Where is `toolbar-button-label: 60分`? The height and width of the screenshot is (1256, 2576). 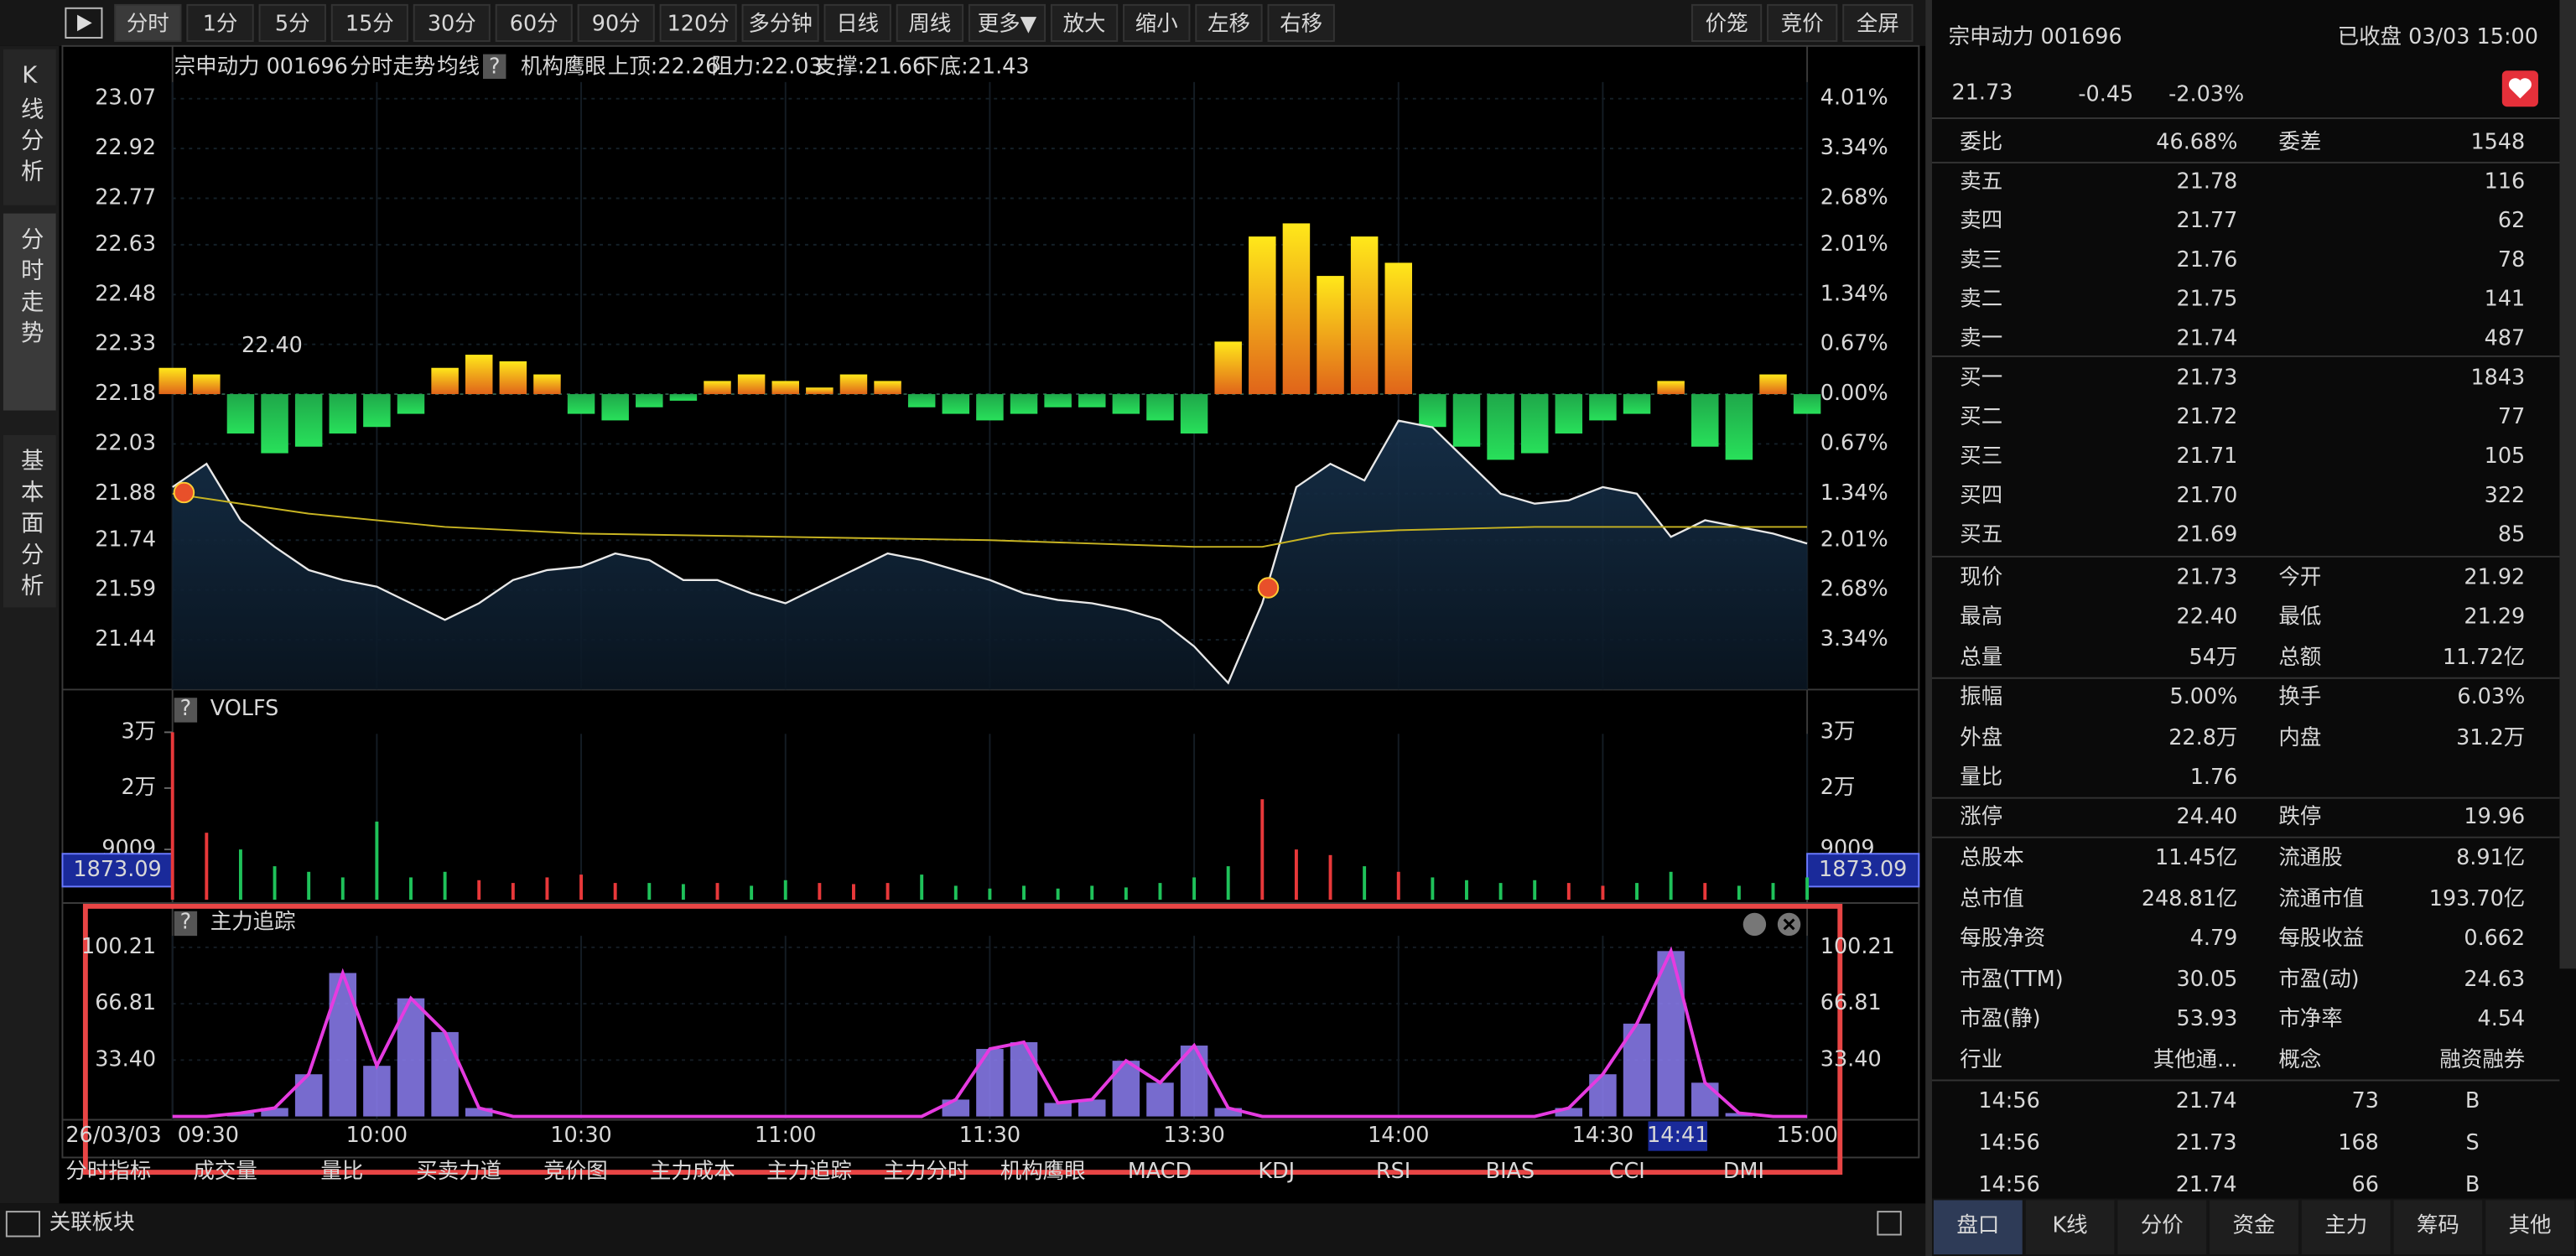
toolbar-button-label: 60分 is located at coordinates (534, 23).